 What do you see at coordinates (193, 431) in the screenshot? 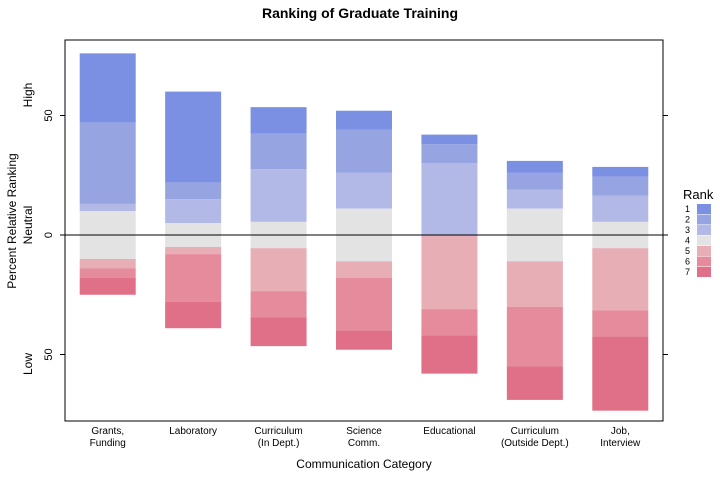
I see `x-tick-label: Laboratory` at bounding box center [193, 431].